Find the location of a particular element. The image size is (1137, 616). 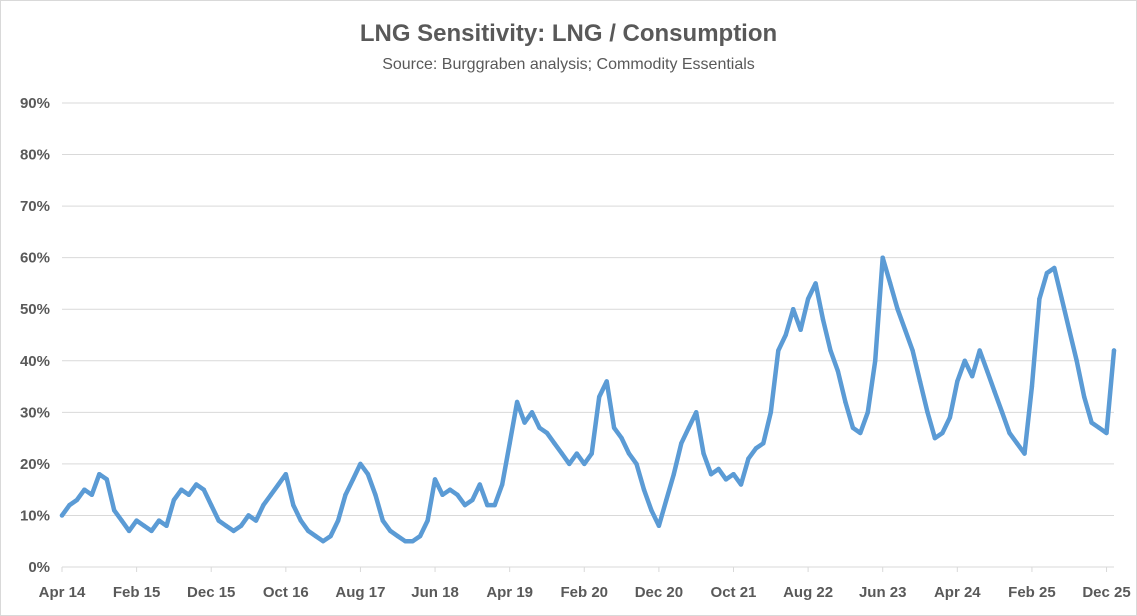

x-tick-label: Apr 14 is located at coordinates (62, 592).